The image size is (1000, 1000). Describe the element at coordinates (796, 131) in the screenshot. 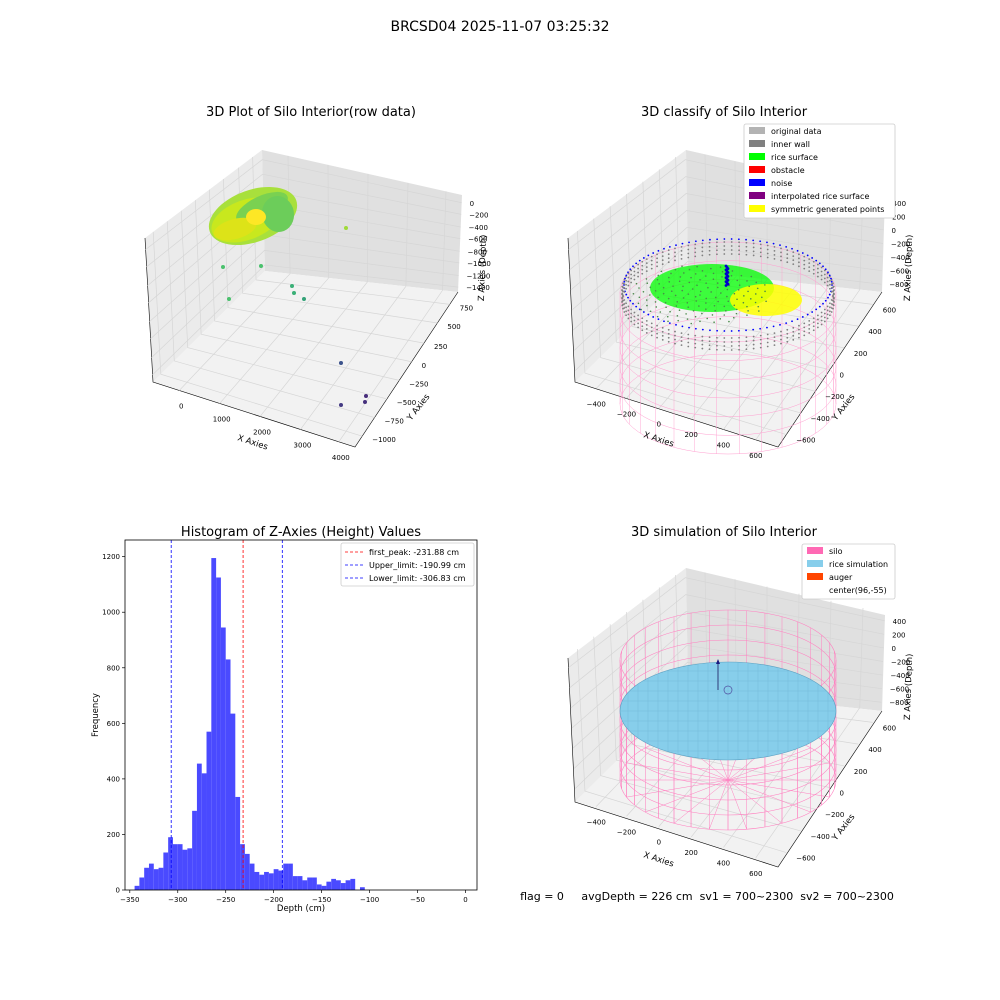

I see `legend-label: original data` at that location.